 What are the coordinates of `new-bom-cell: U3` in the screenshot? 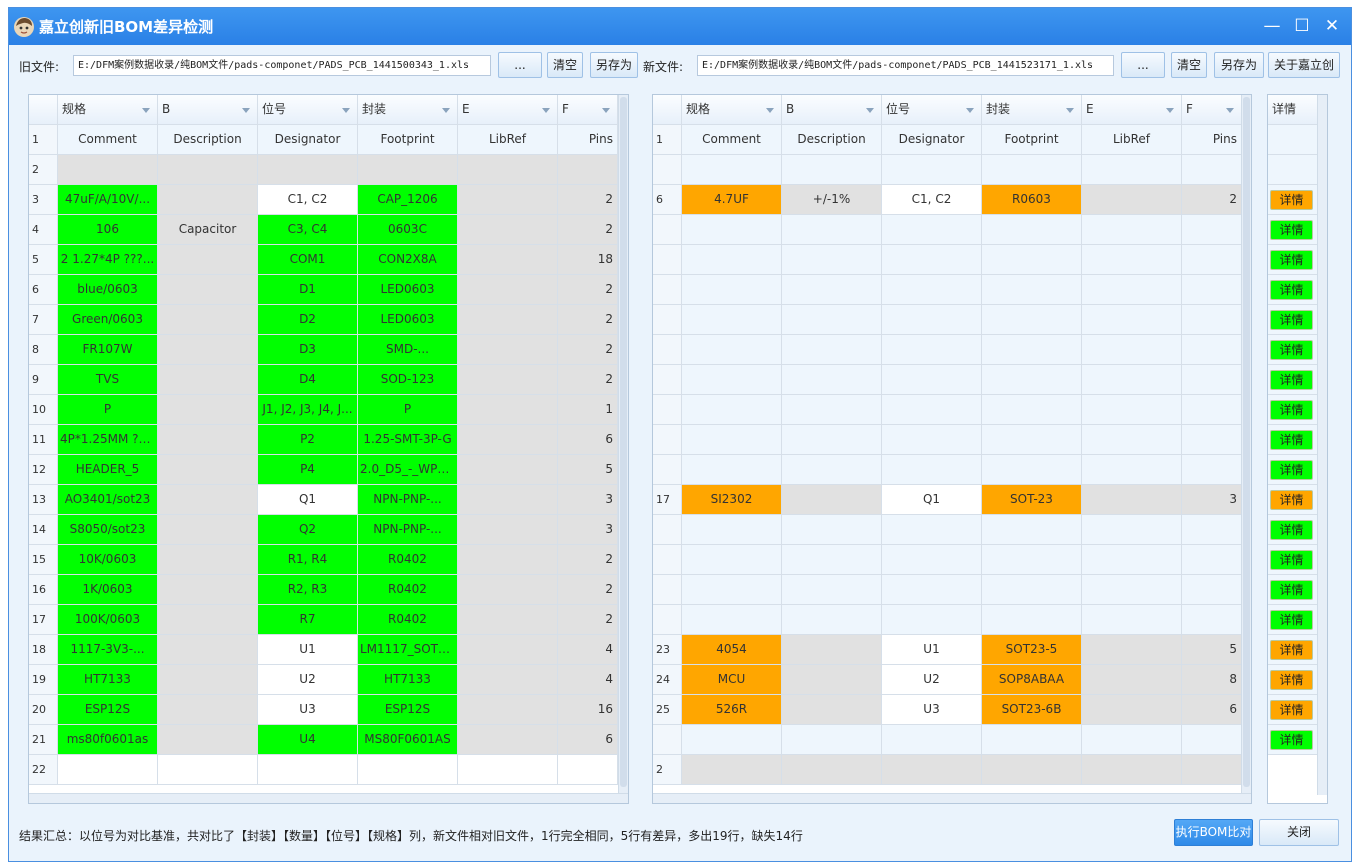 It's located at (932, 710).